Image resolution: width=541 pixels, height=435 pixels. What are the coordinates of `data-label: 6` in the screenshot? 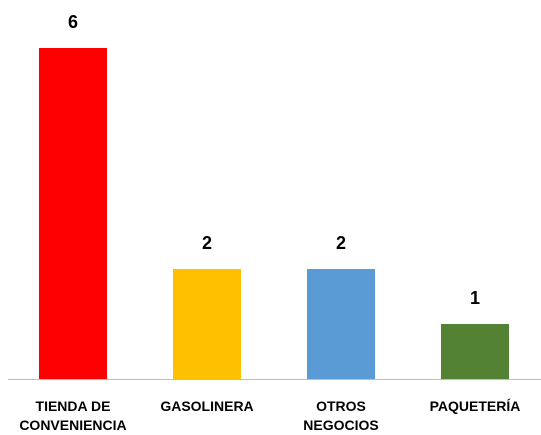 It's located at (72, 22).